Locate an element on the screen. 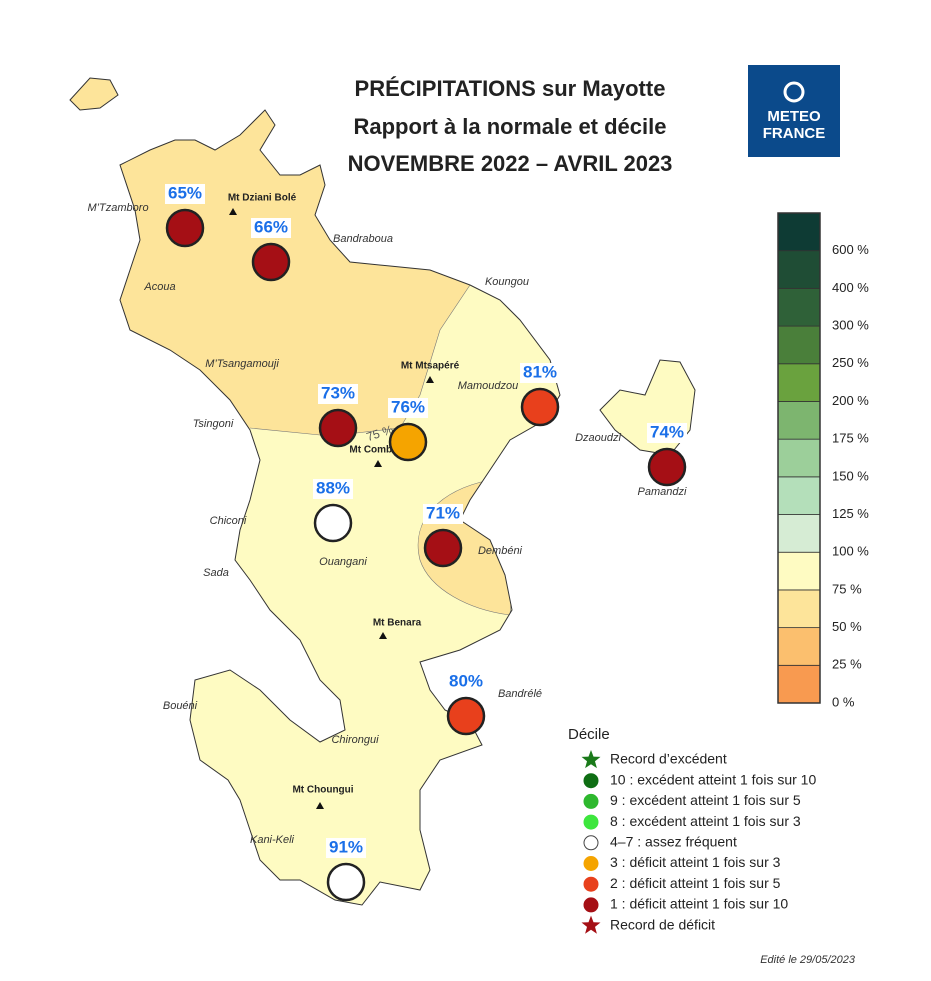 The height and width of the screenshot is (981, 931). place-name: Chirongui is located at coordinates (355, 740).